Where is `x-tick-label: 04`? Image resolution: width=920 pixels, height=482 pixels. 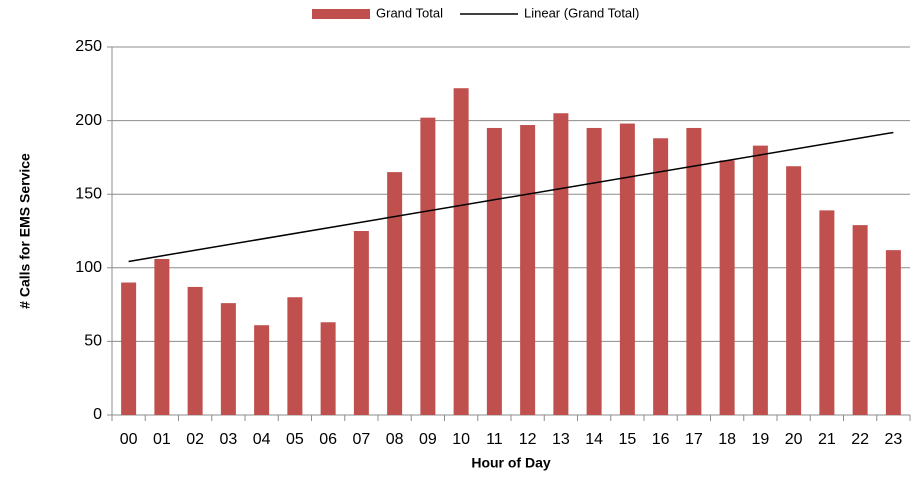
x-tick-label: 04 is located at coordinates (262, 439).